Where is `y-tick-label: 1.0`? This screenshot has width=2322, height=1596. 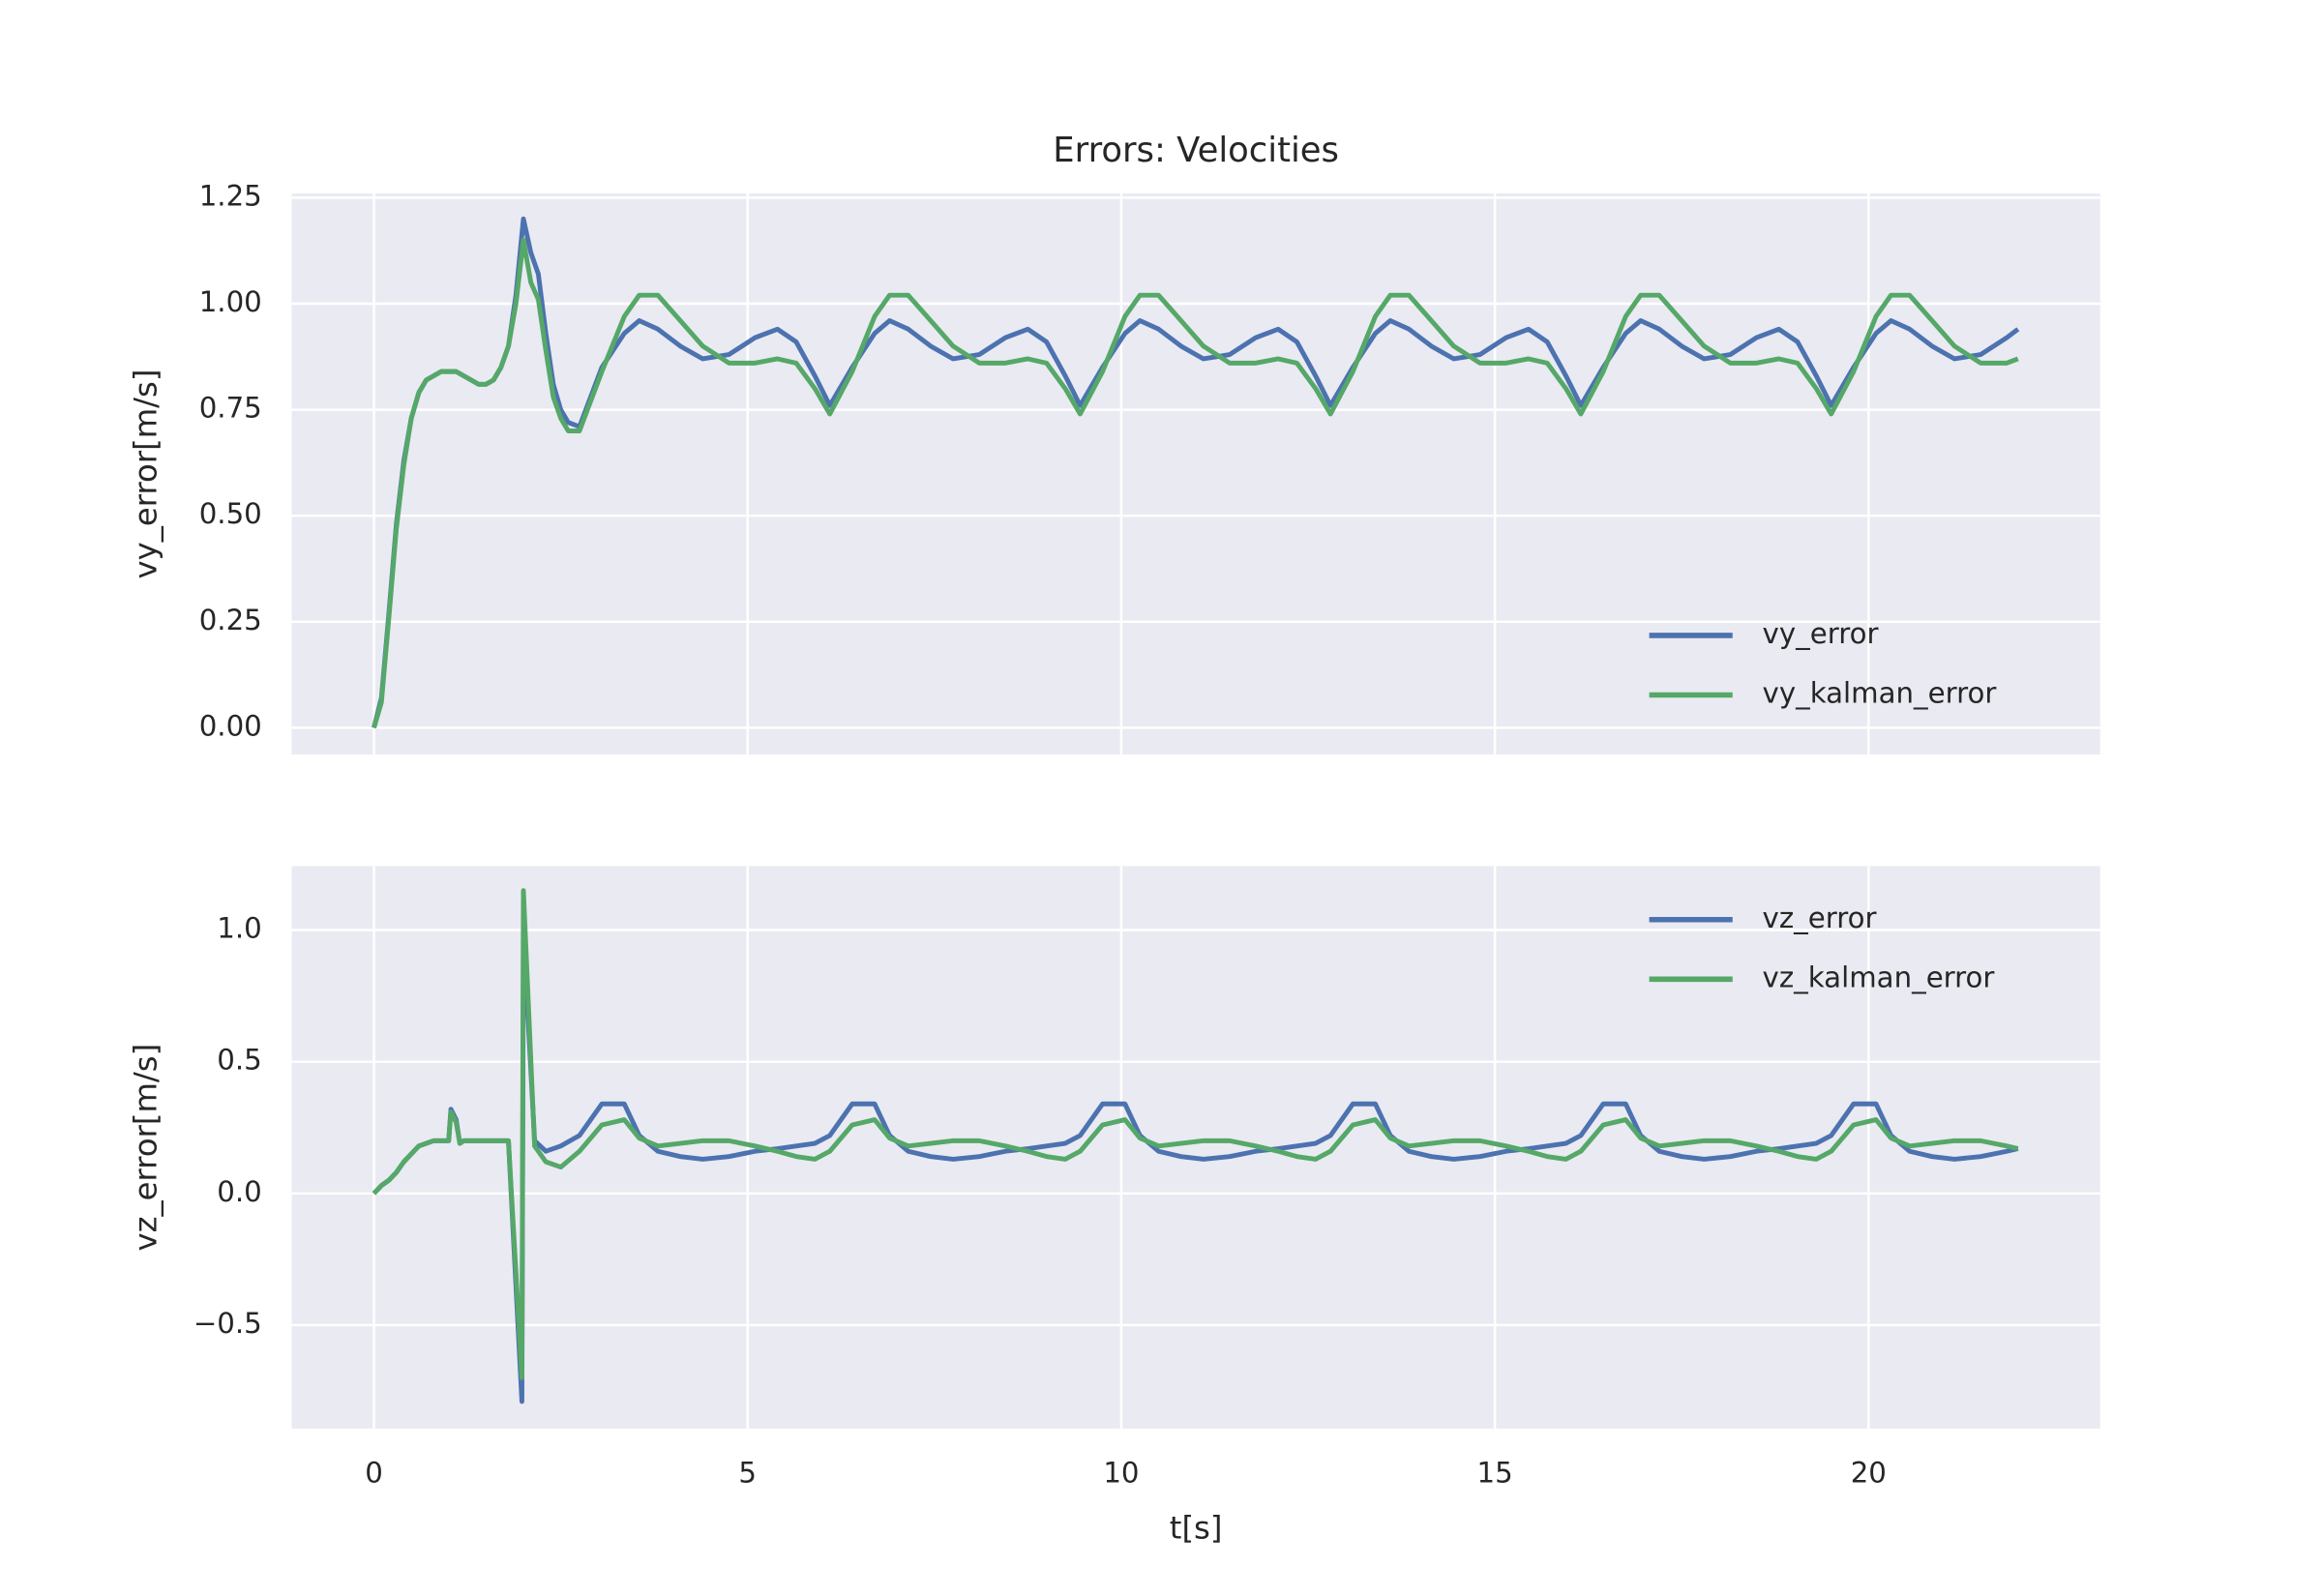
y-tick-label: 1.0 is located at coordinates (239, 928).